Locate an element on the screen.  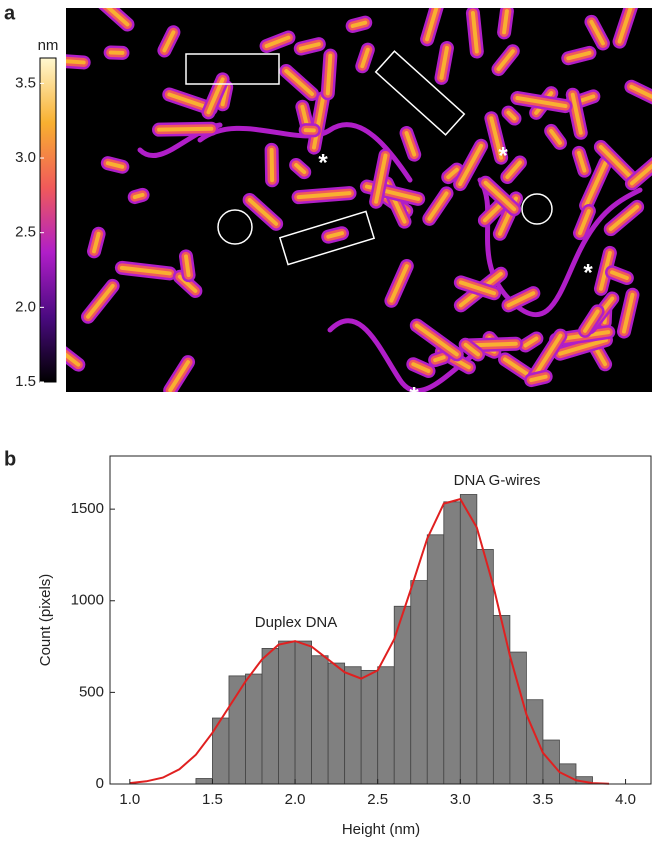
x-tick-label: 3.0 is located at coordinates (460, 799).